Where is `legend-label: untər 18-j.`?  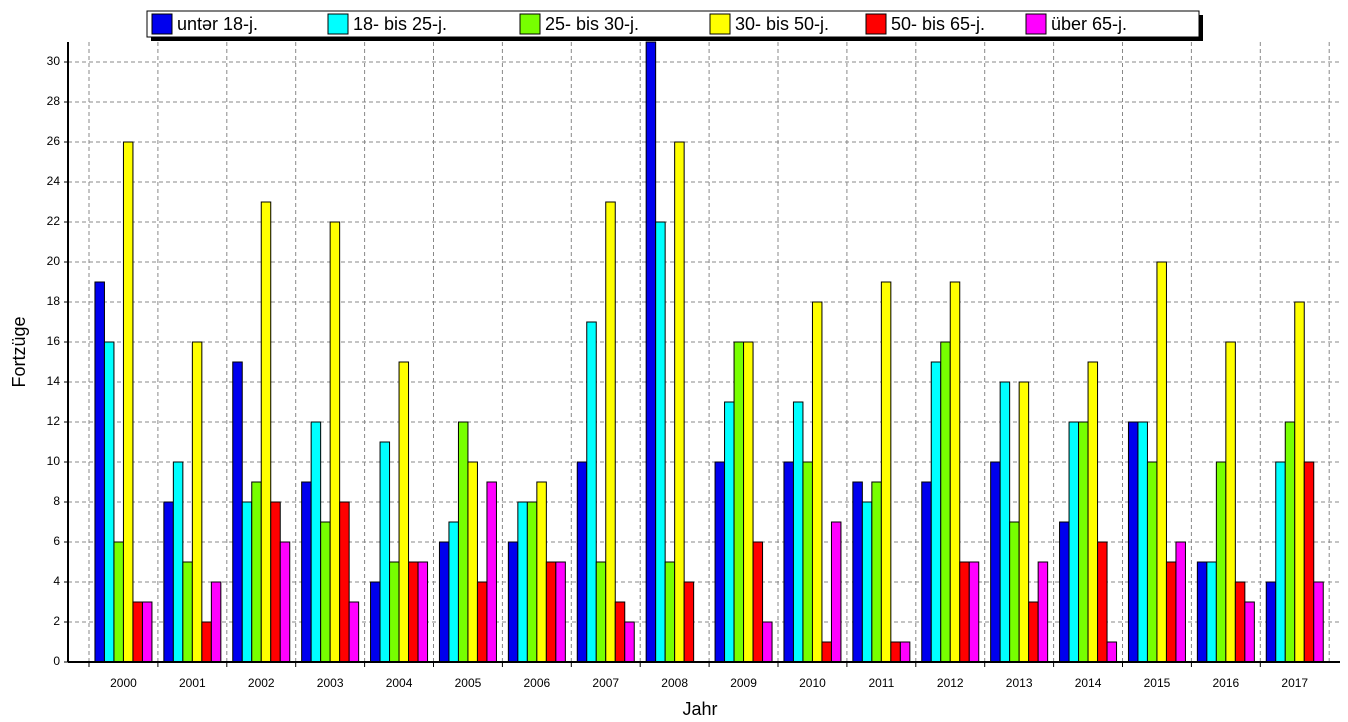 legend-label: untər 18-j. is located at coordinates (217, 24).